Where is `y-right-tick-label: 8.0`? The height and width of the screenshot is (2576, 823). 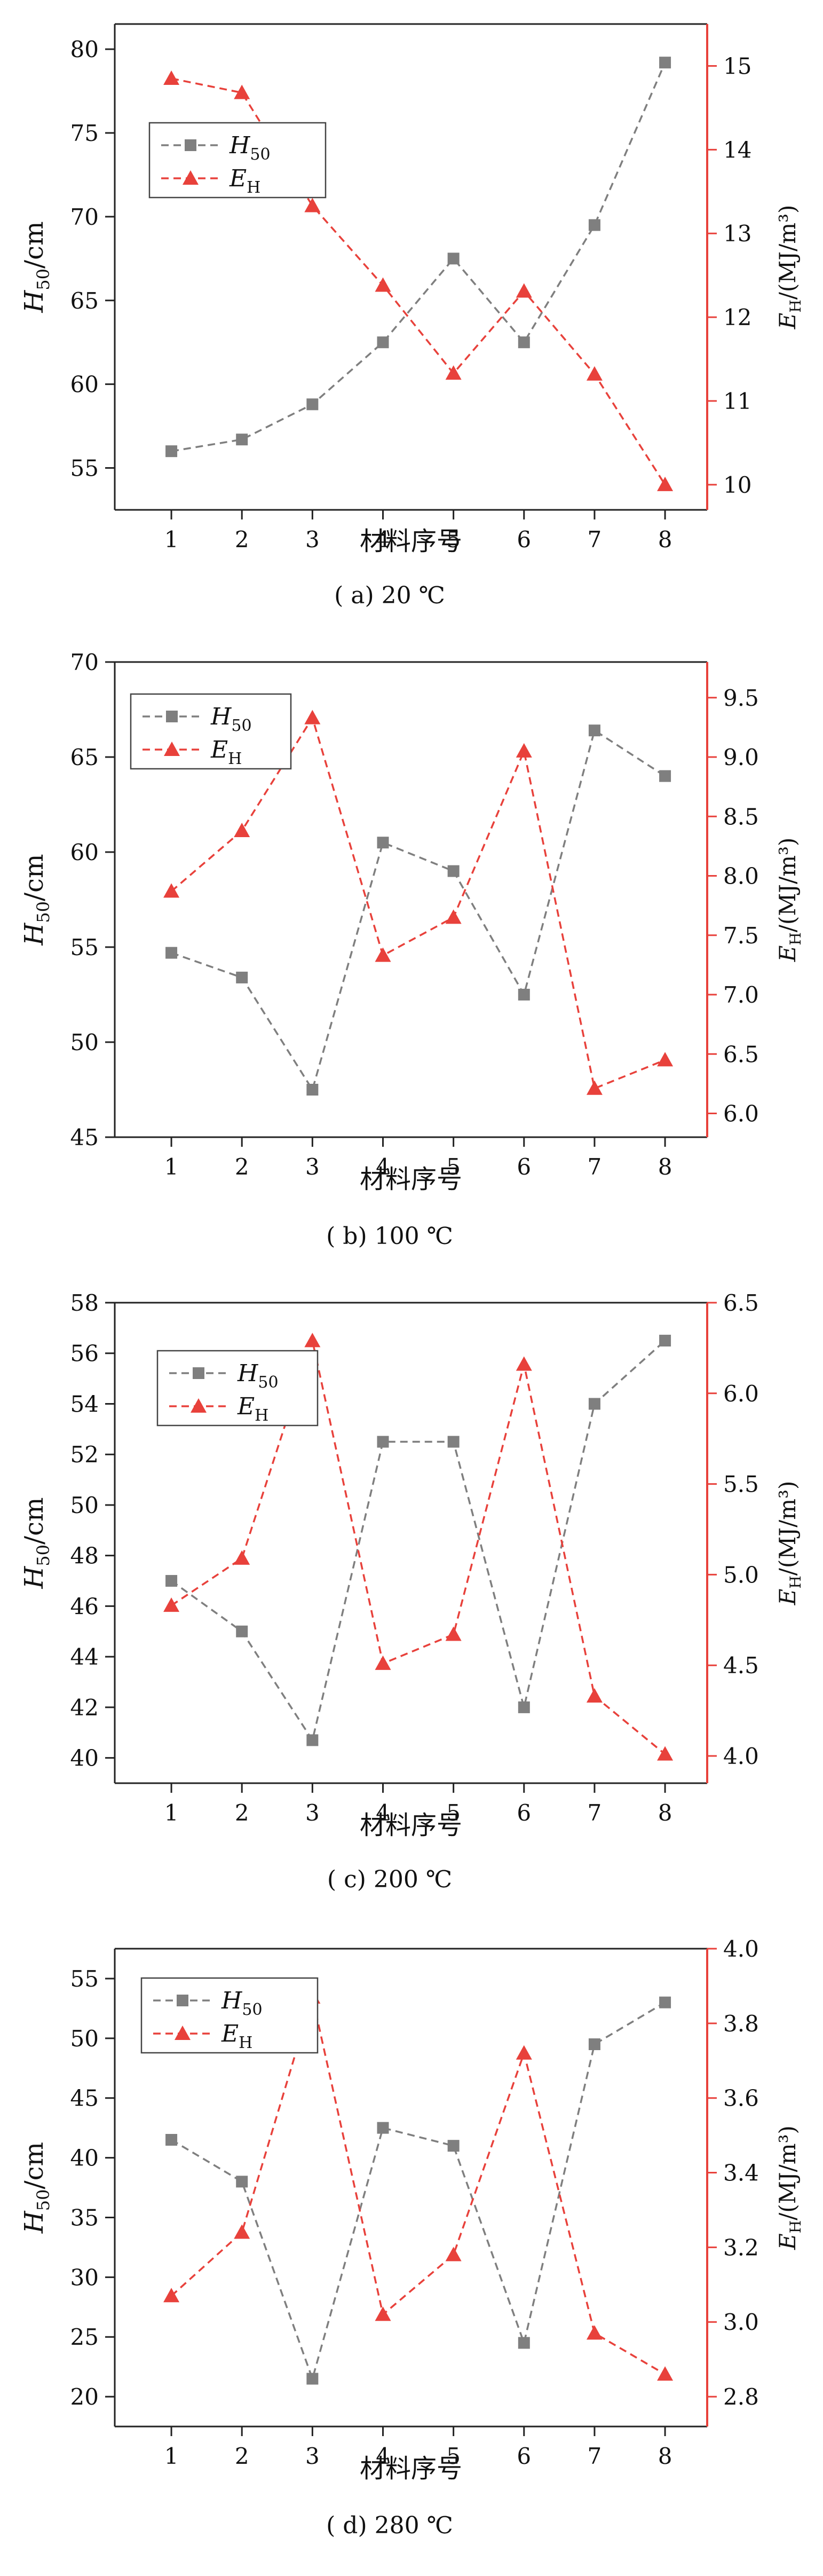 y-right-tick-label: 8.0 is located at coordinates (741, 876).